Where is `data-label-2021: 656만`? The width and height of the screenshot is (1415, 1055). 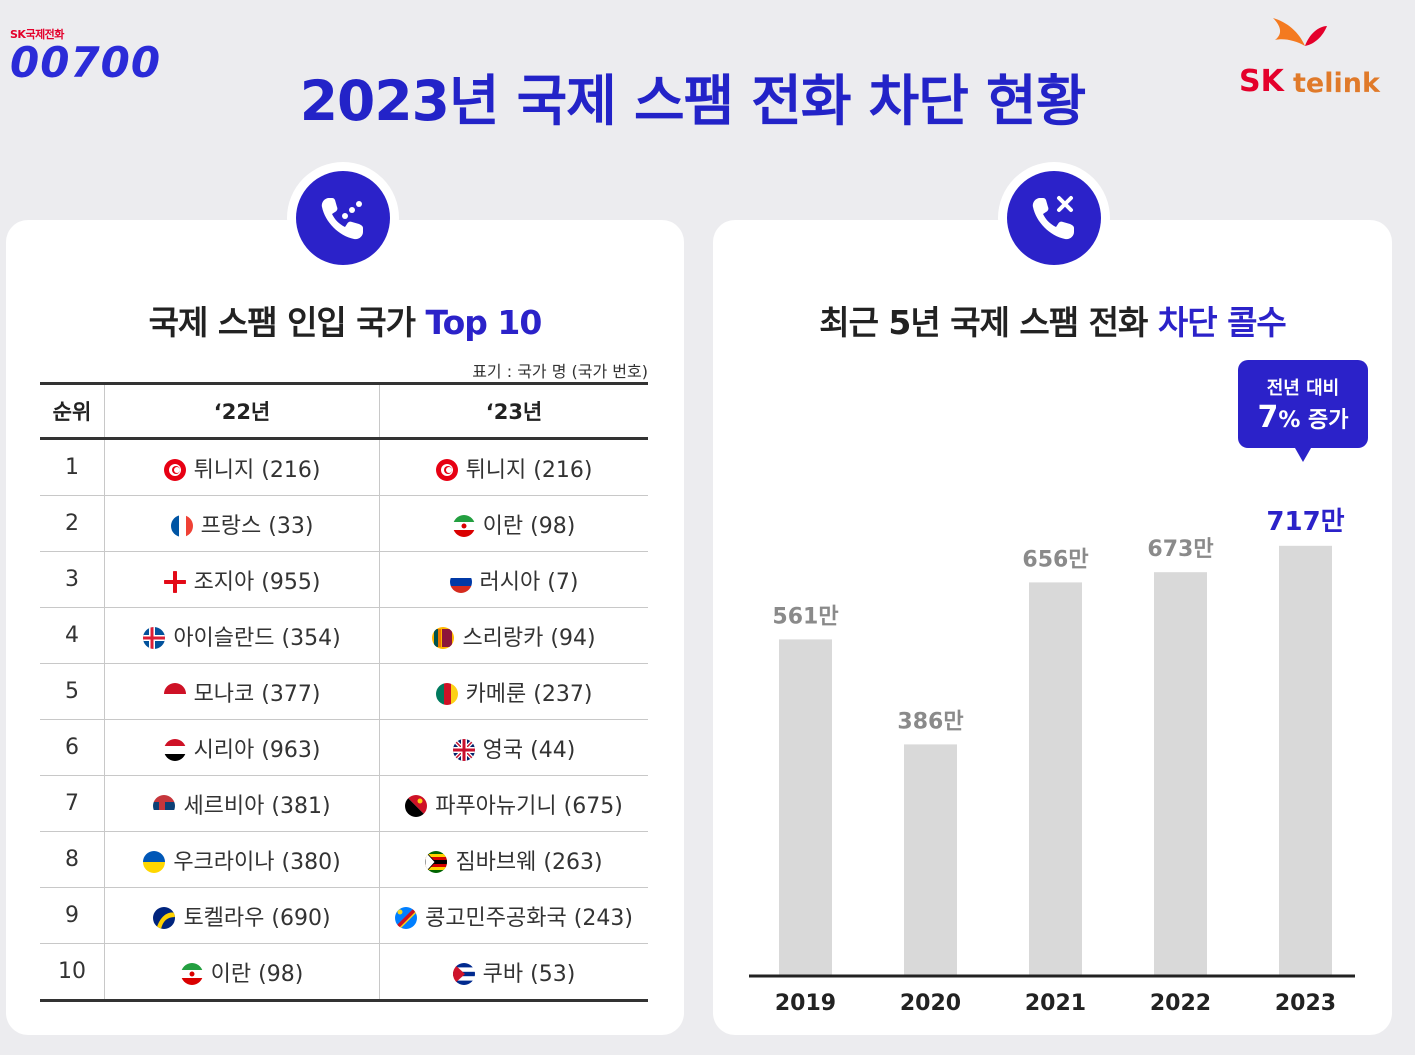 data-label-2021: 656만 is located at coordinates (1055, 559).